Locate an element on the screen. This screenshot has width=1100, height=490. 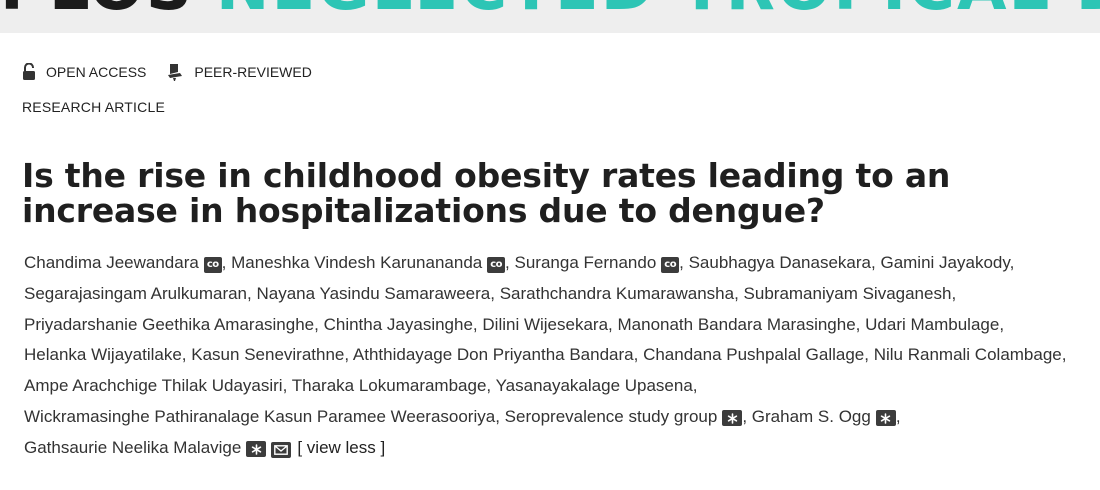
author-entry: Helanka Wijayatilake, is located at coordinates (105, 354).